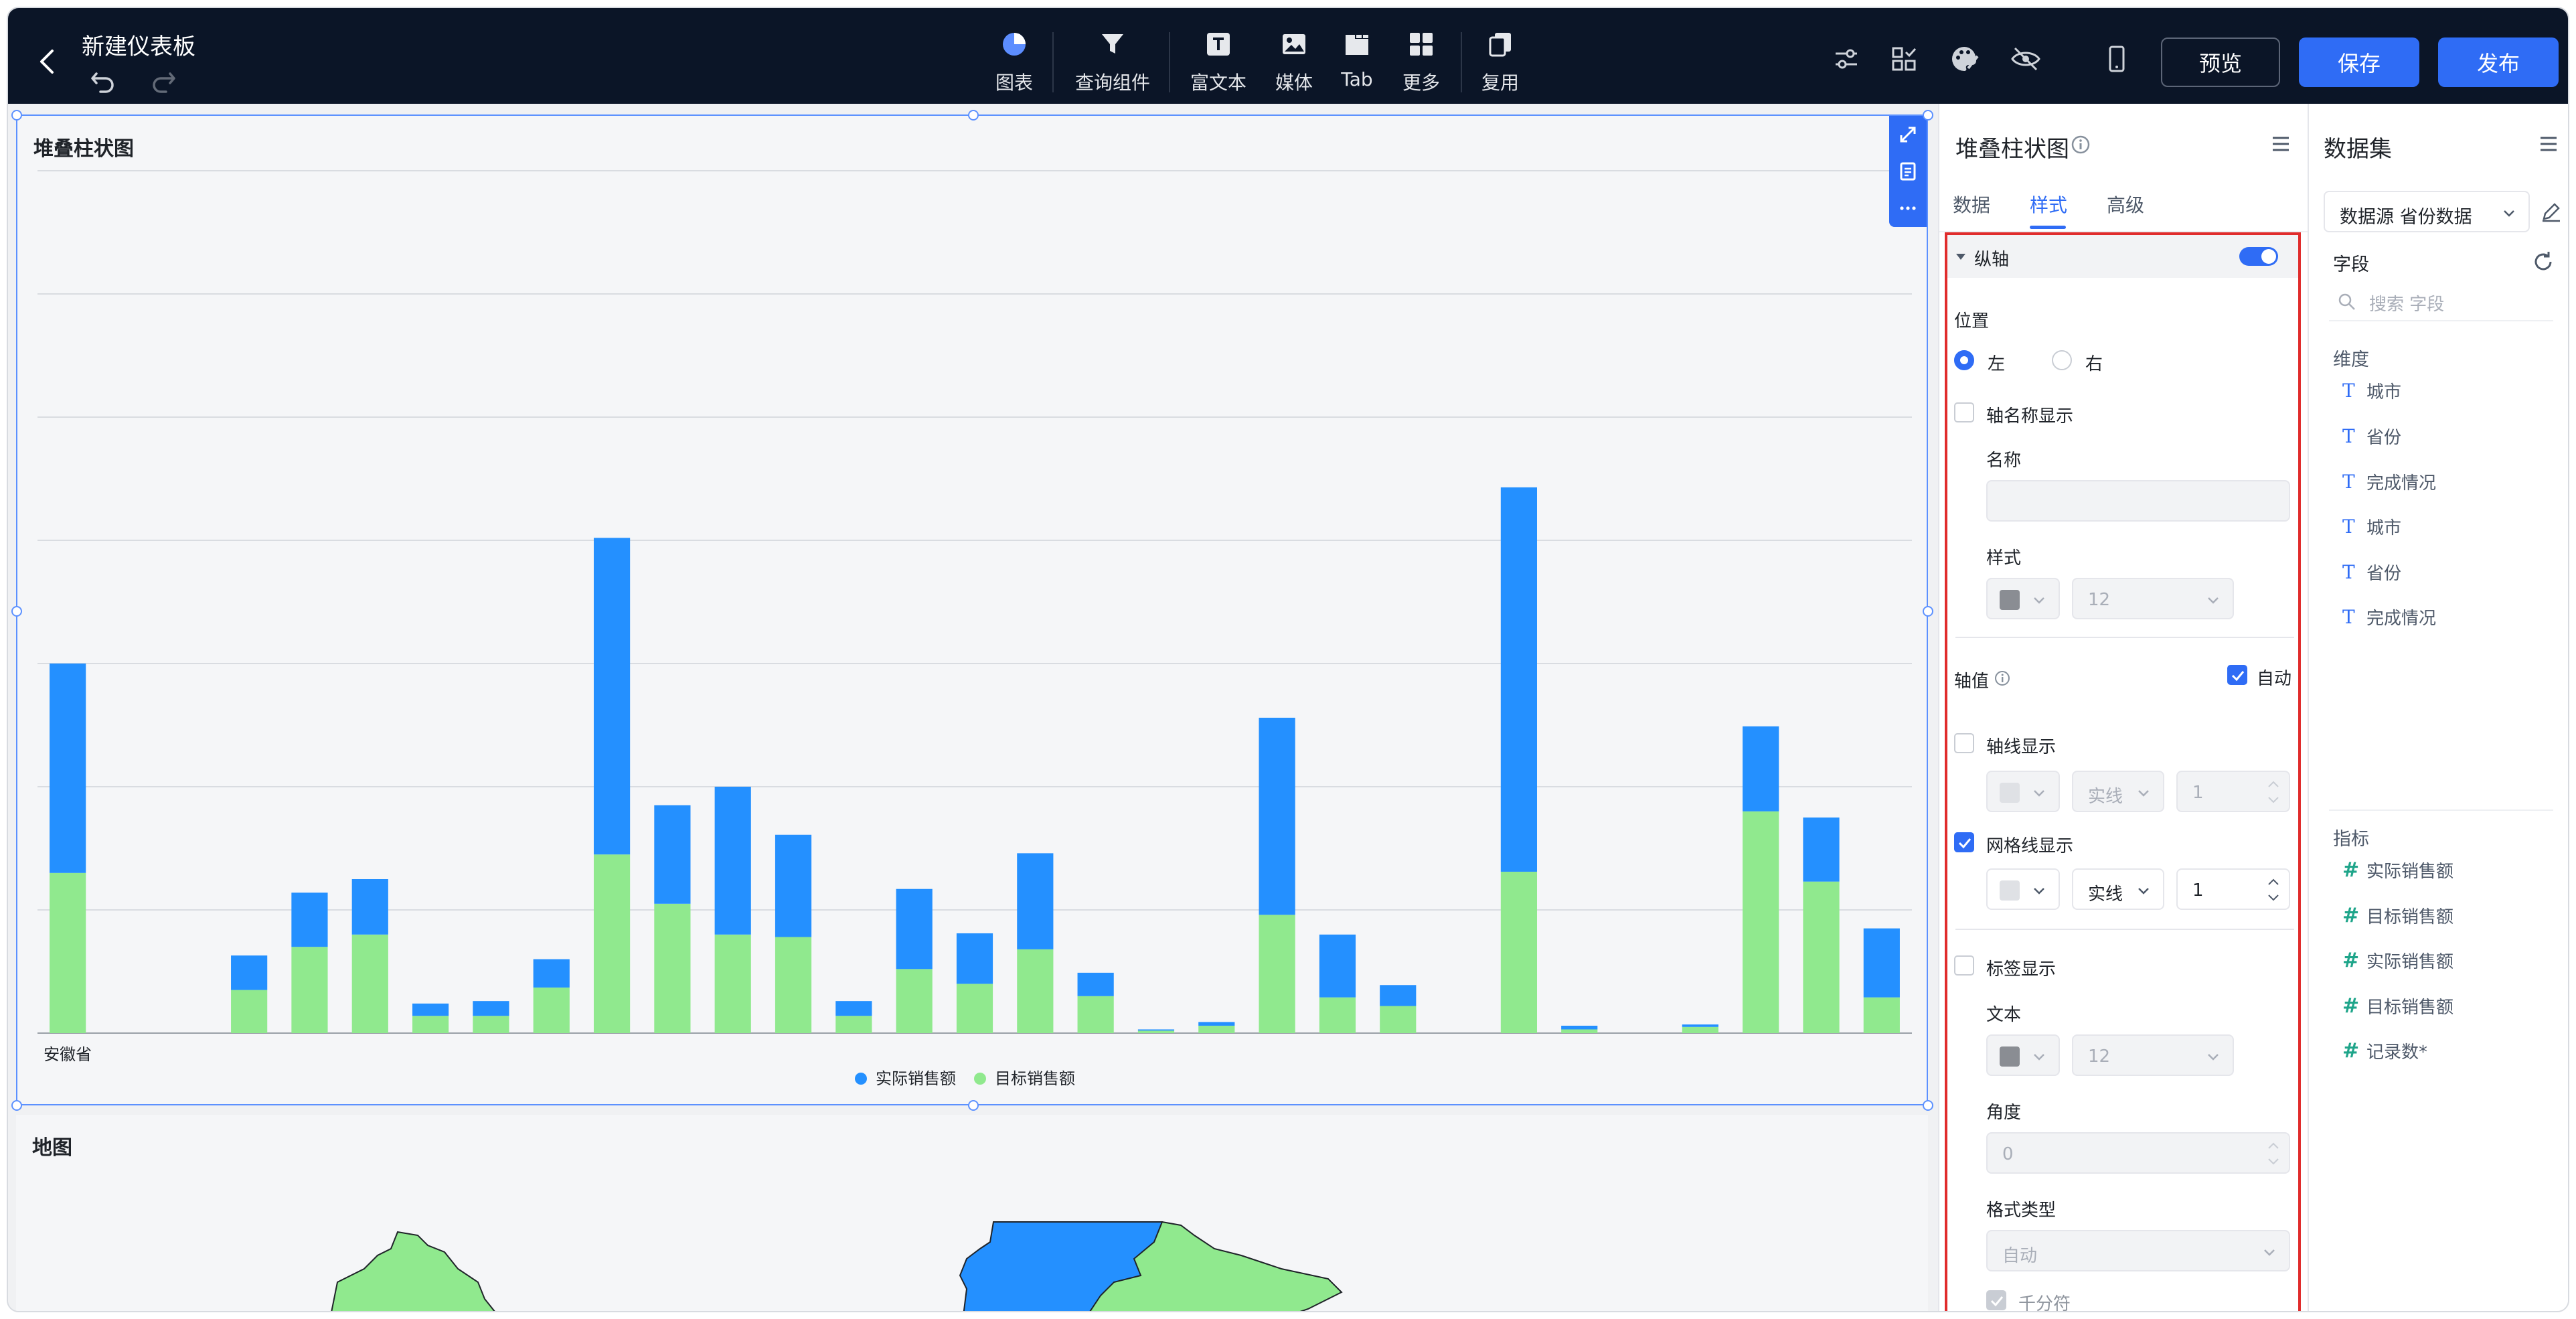 Image resolution: width=2576 pixels, height=1319 pixels. I want to click on axis-name-fontsize-select: 12, so click(2153, 598).